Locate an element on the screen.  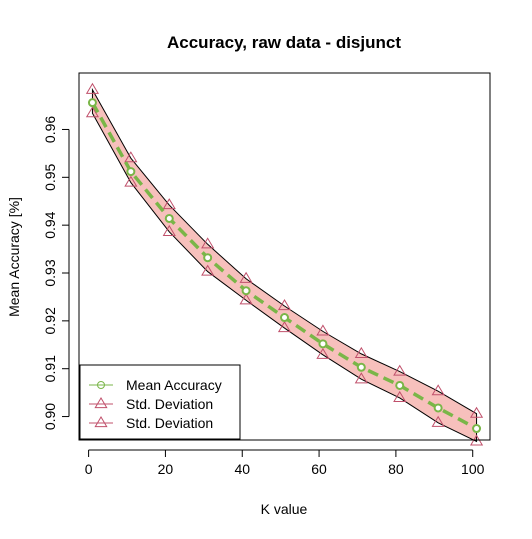
legend-circle-marker is located at coordinates (101, 385).